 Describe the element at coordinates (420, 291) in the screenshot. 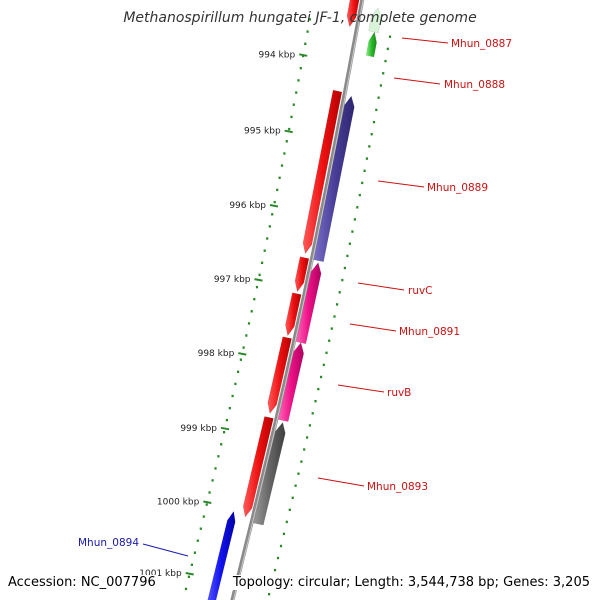

I see `feature-label: ruvC` at that location.